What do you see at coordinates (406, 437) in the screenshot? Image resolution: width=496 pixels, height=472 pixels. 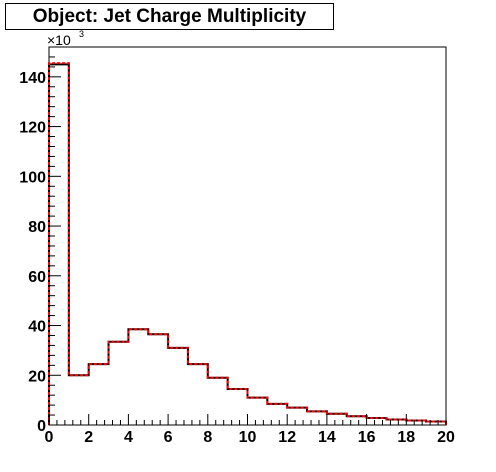 I see `x-tick-label: 18` at bounding box center [406, 437].